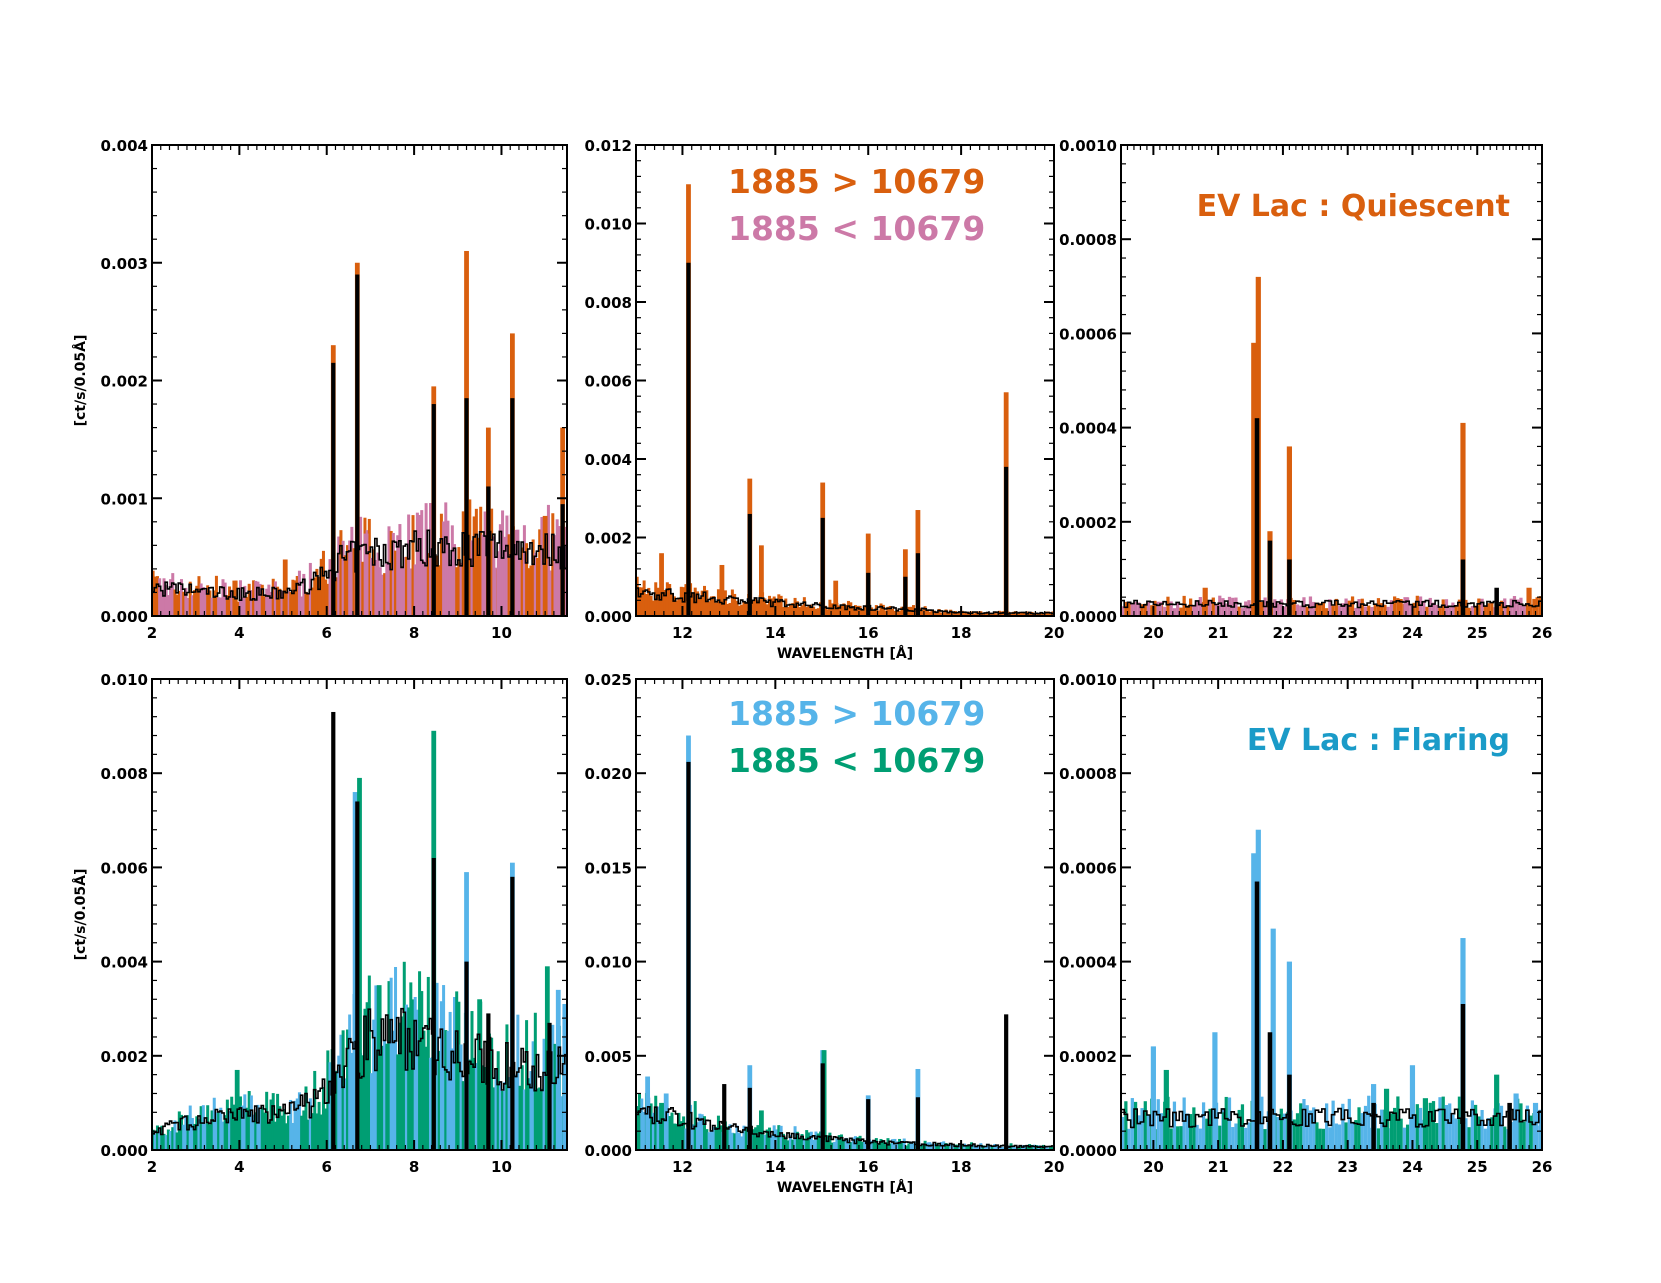 The image size is (1661, 1283). I want to click on plot-area, so click(359, 930).